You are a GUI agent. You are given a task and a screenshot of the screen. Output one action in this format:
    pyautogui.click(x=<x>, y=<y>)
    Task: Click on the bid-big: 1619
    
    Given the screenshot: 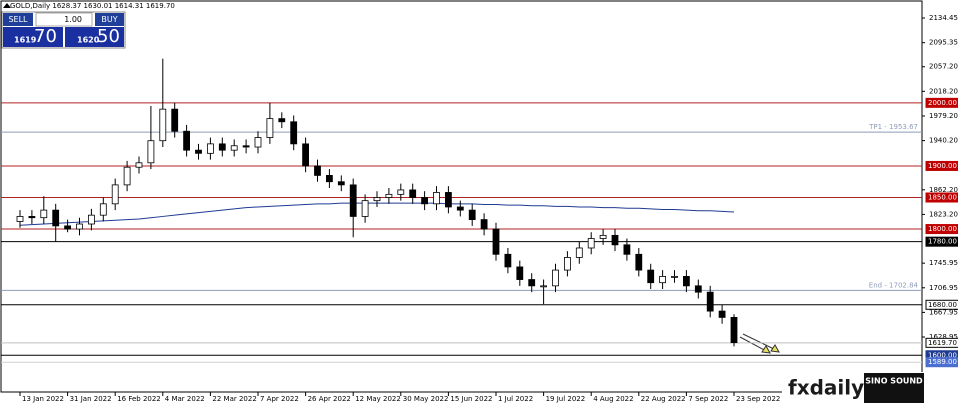 What is the action you would take?
    pyautogui.click(x=25, y=40)
    